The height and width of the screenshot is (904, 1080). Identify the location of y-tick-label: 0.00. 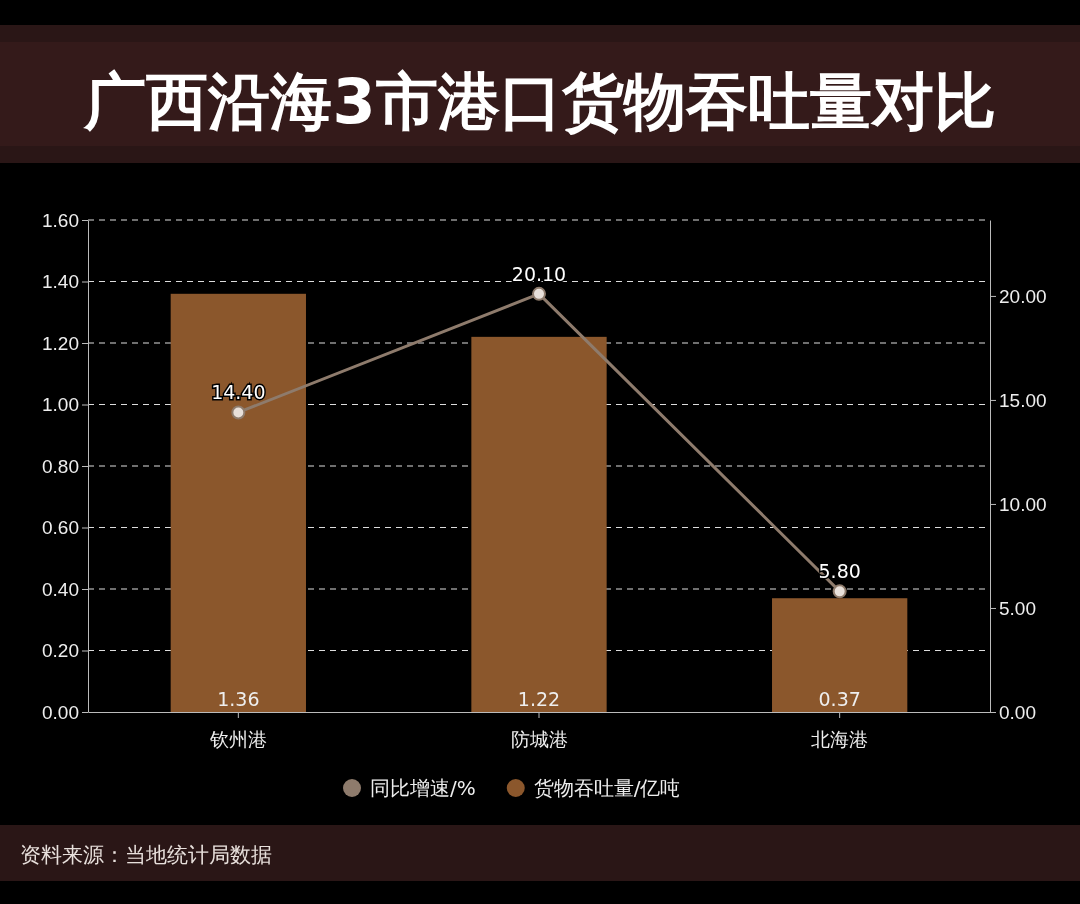
(60, 712).